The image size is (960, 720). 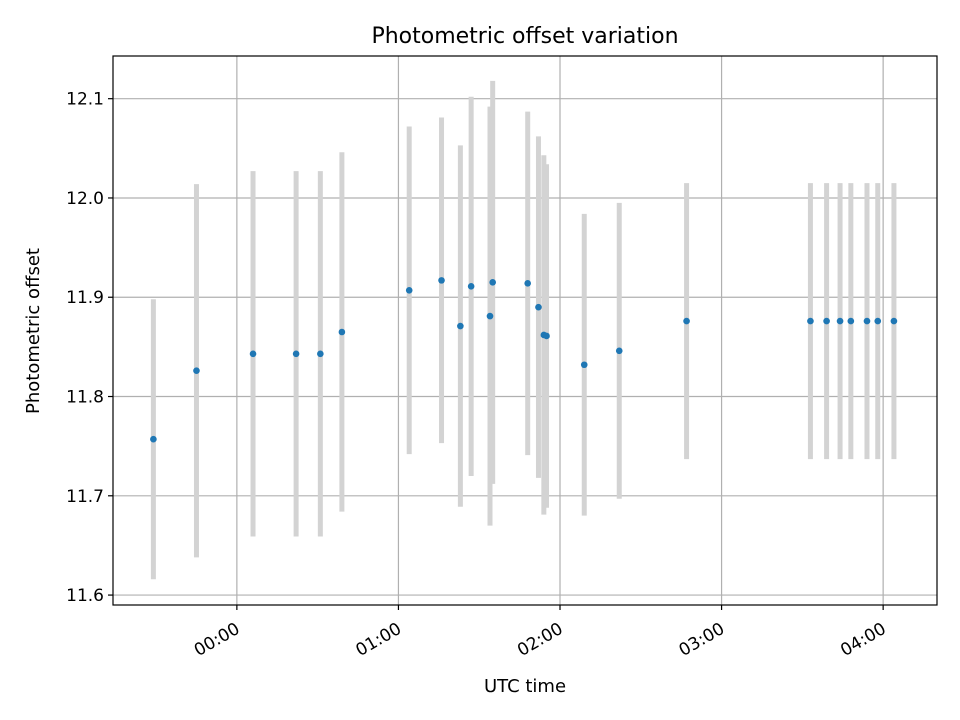 What do you see at coordinates (33, 331) in the screenshot?
I see `y-axis-label: Photometric offset` at bounding box center [33, 331].